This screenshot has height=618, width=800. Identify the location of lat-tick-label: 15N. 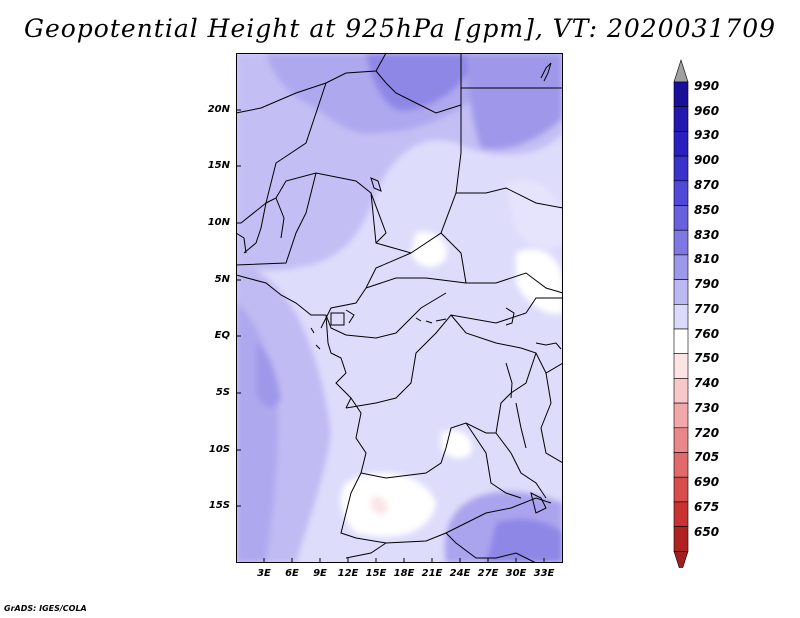
(218, 165).